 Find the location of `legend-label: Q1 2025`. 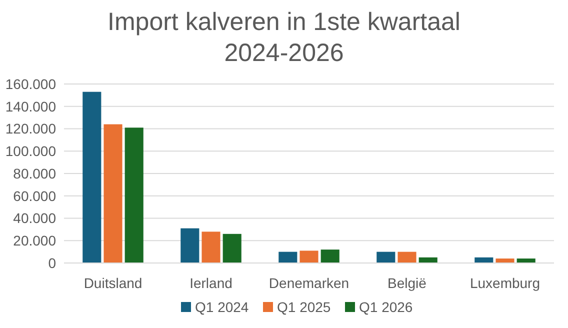

legend-label: Q1 2025 is located at coordinates (304, 307).